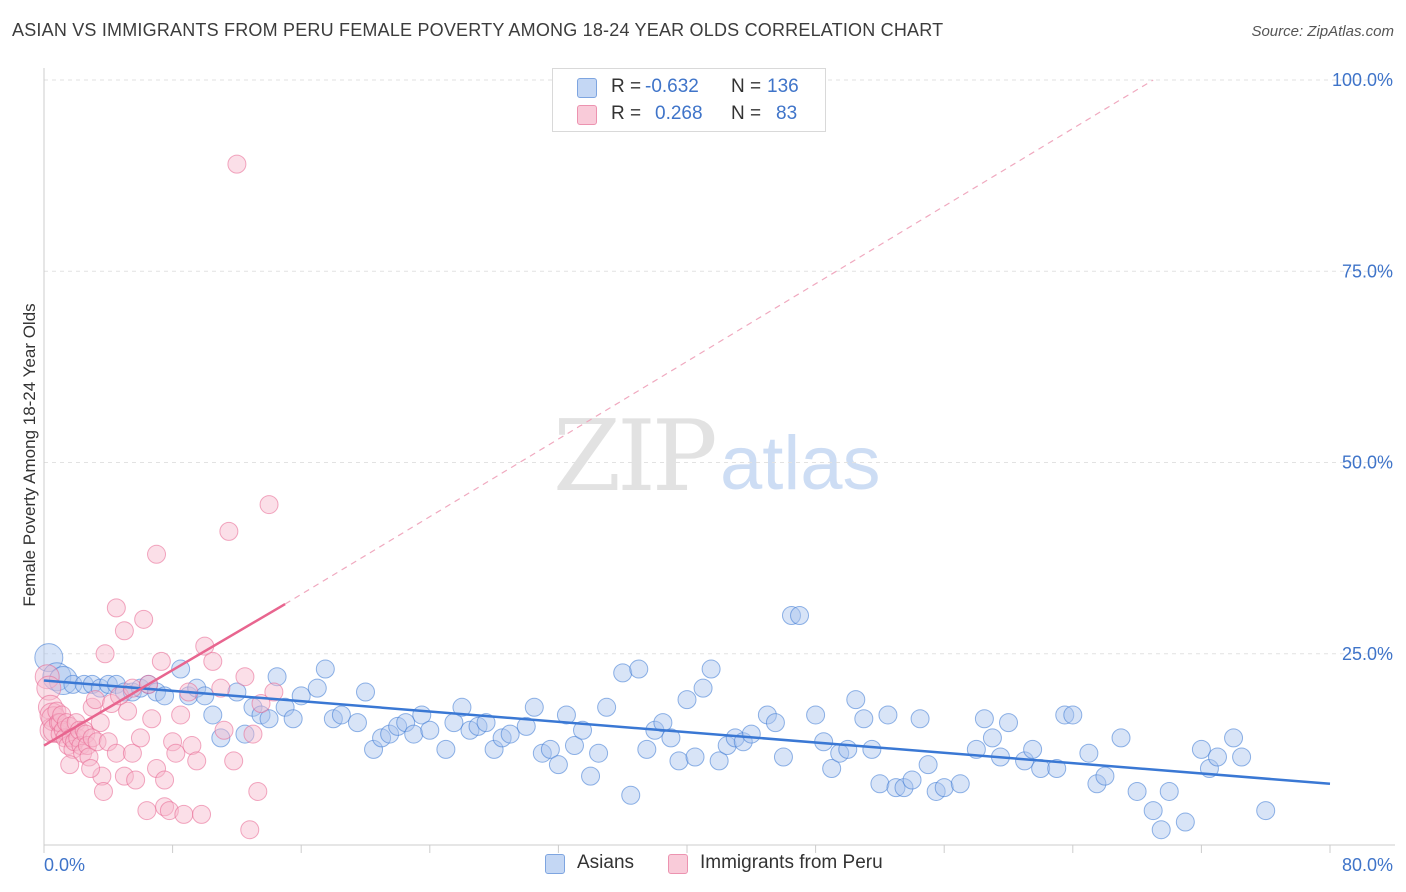  What do you see at coordinates (1367, 654) in the screenshot?
I see `y-tick-label: 25.0%` at bounding box center [1367, 654].